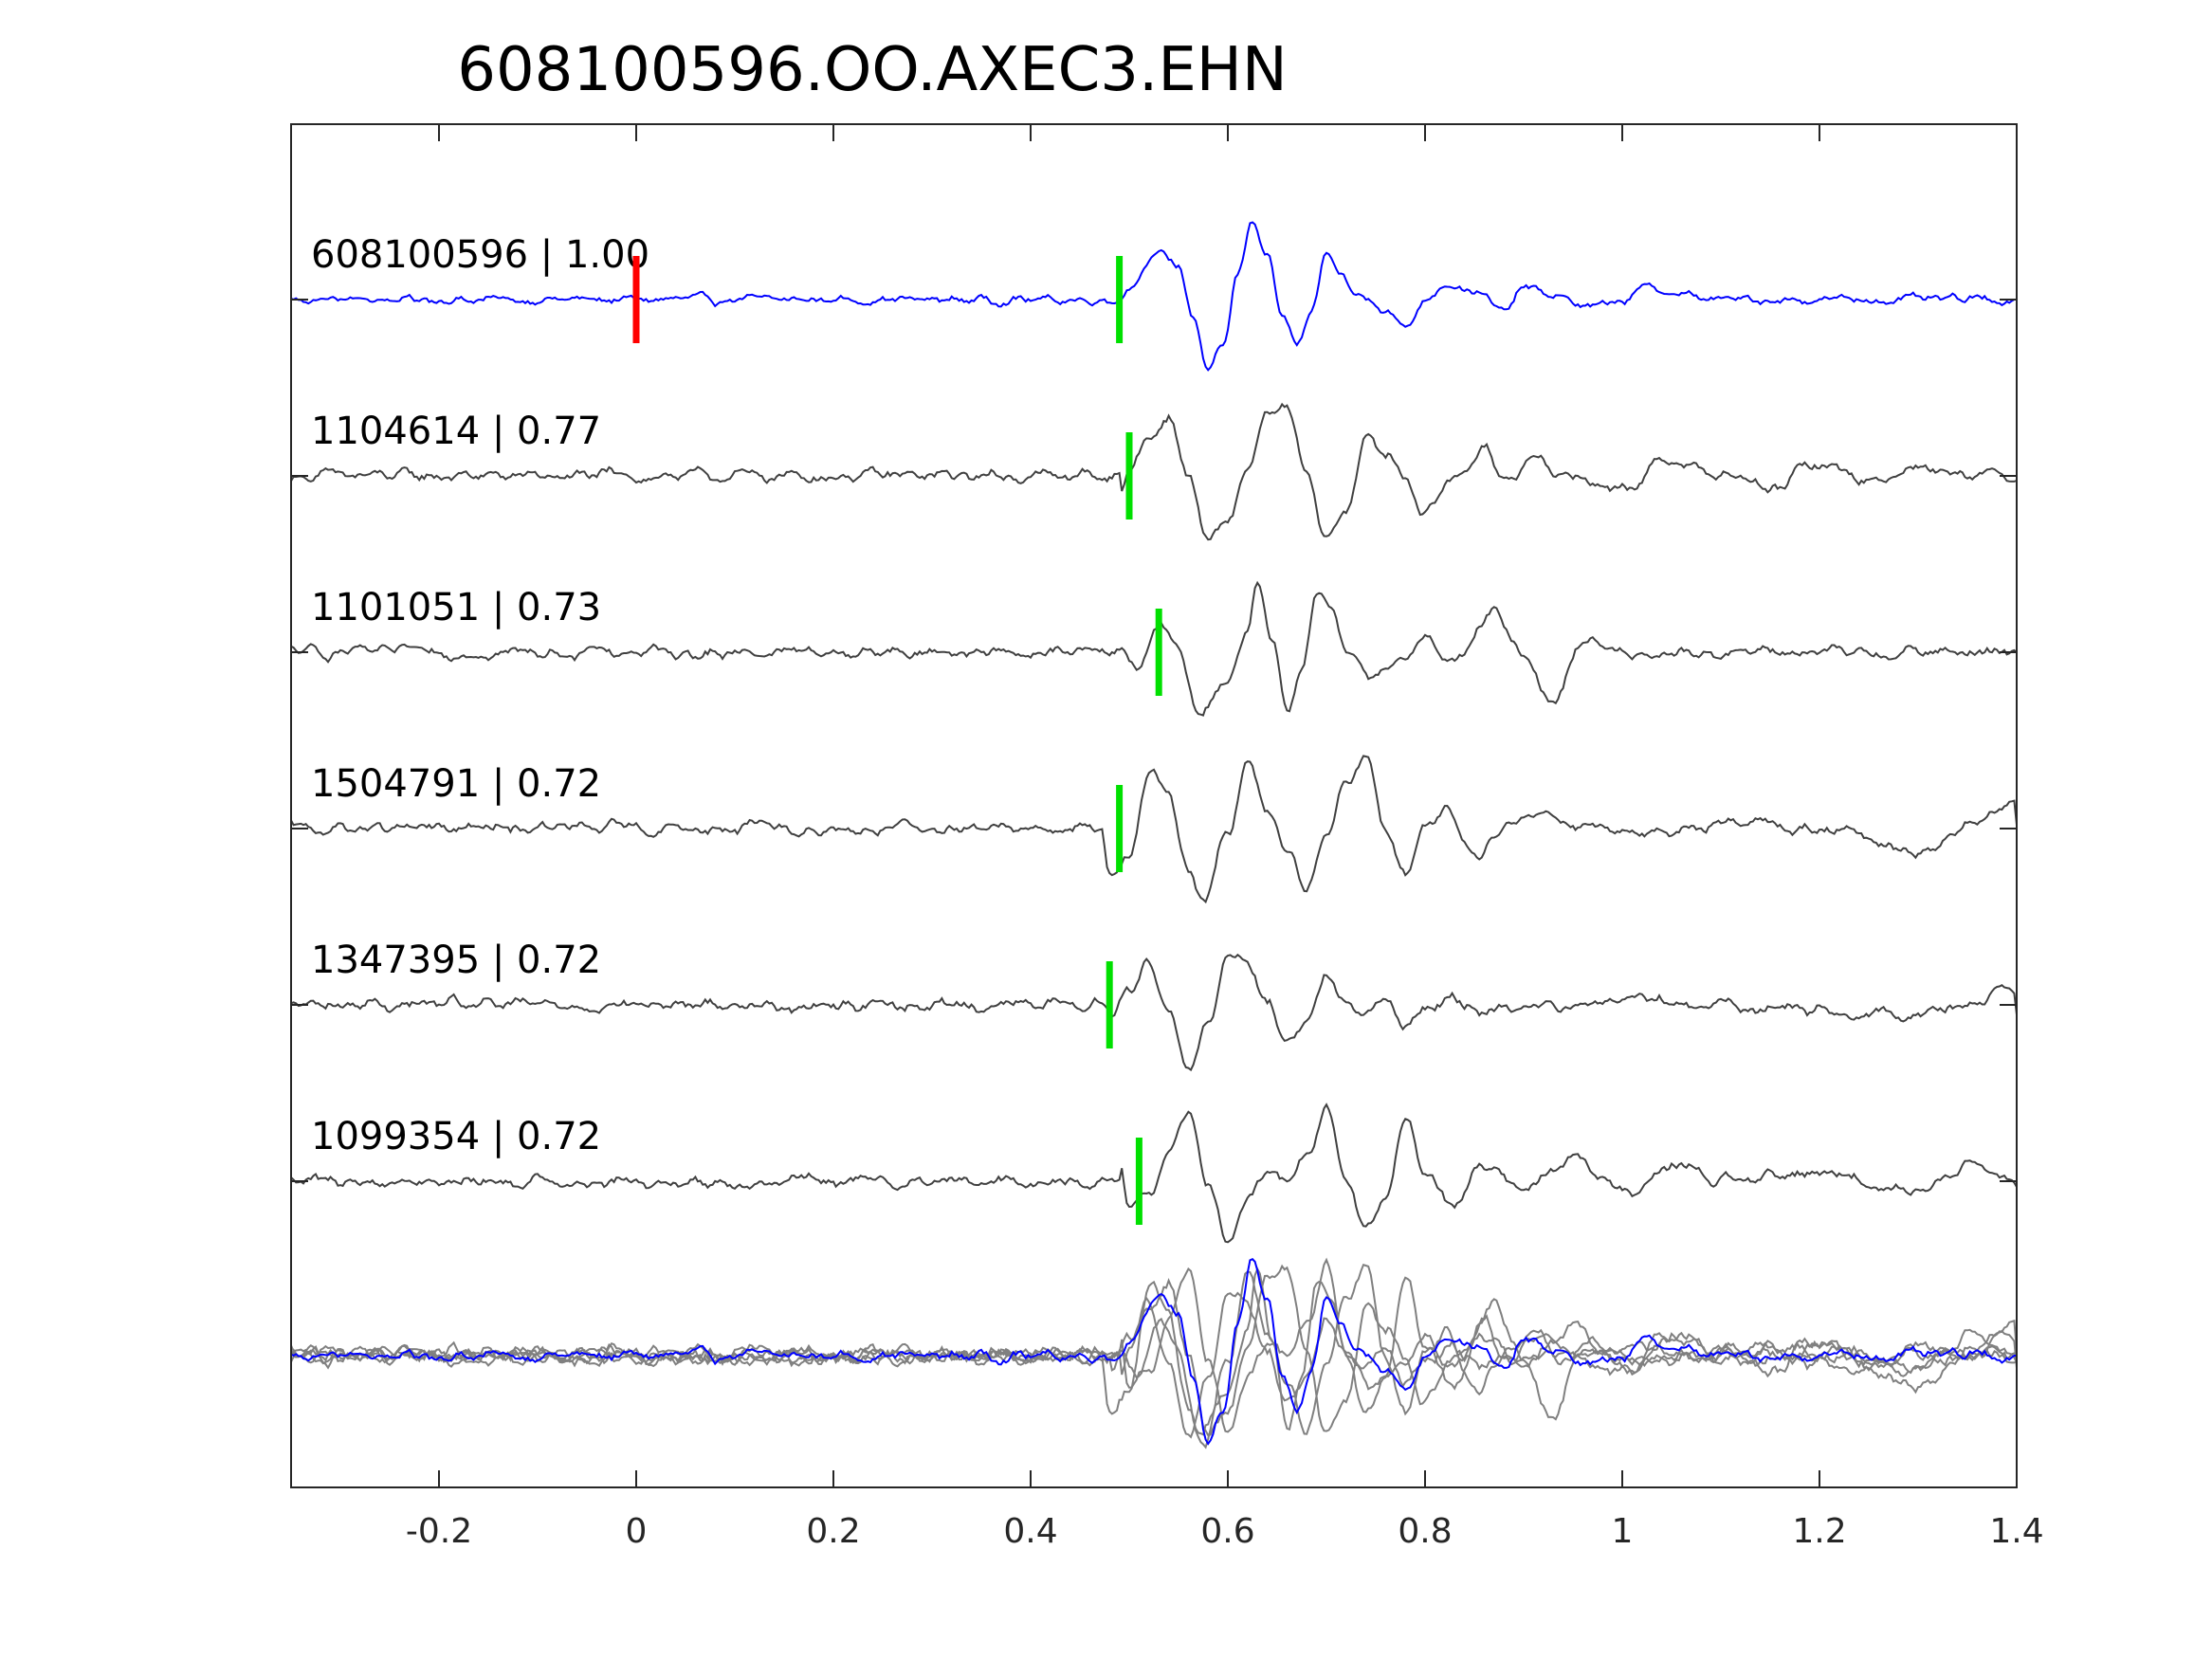 Image resolution: width=2212 pixels, height=1659 pixels. I want to click on trace-1099354: 1099354 | 0.72, so click(1154, 1173).